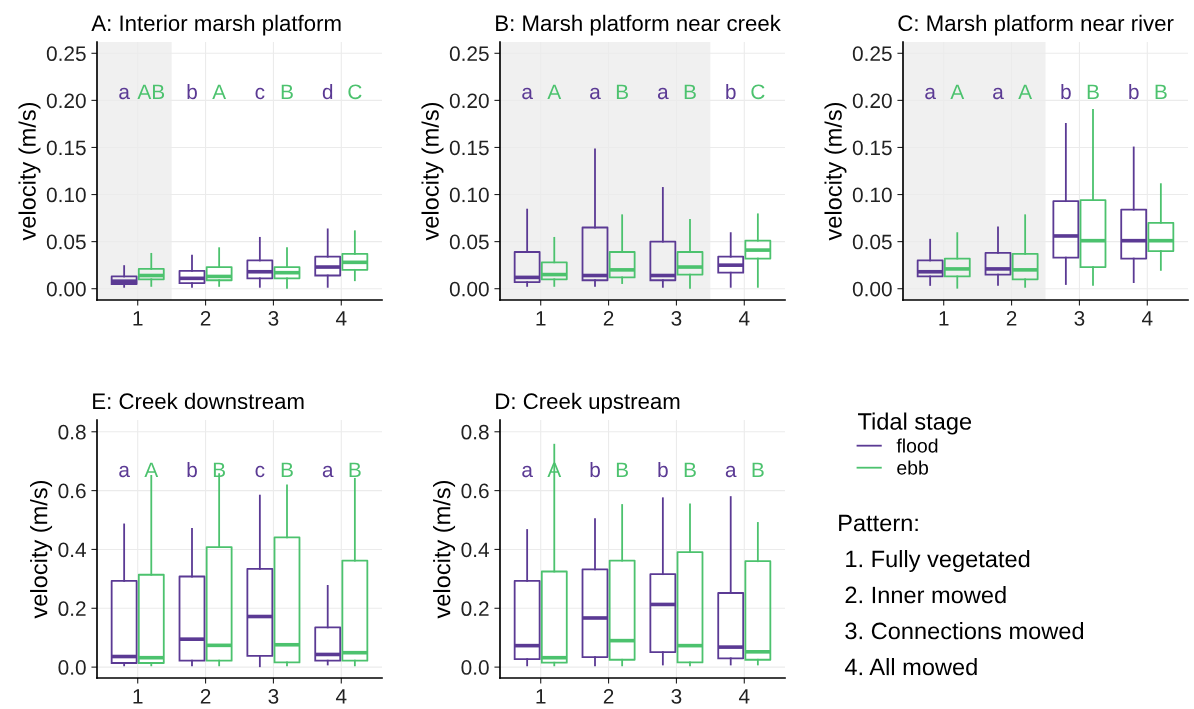 The height and width of the screenshot is (709, 1194). I want to click on legend-label: ebb, so click(913, 467).